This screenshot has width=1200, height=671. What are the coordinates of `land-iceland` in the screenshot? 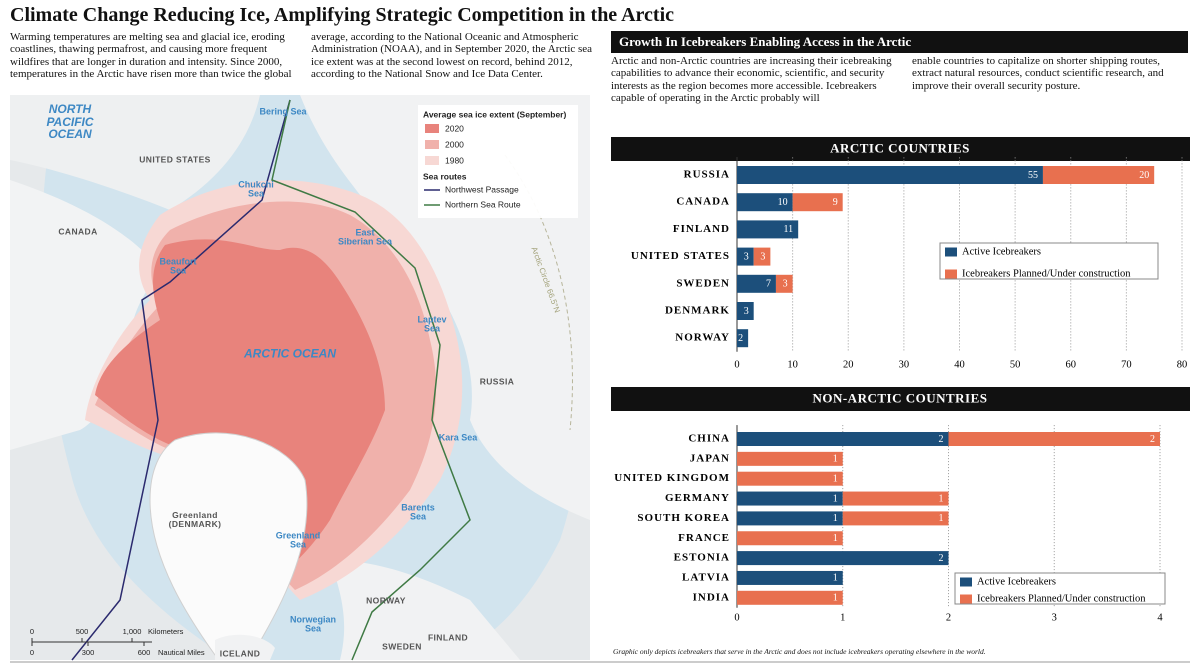 It's located at (245, 647).